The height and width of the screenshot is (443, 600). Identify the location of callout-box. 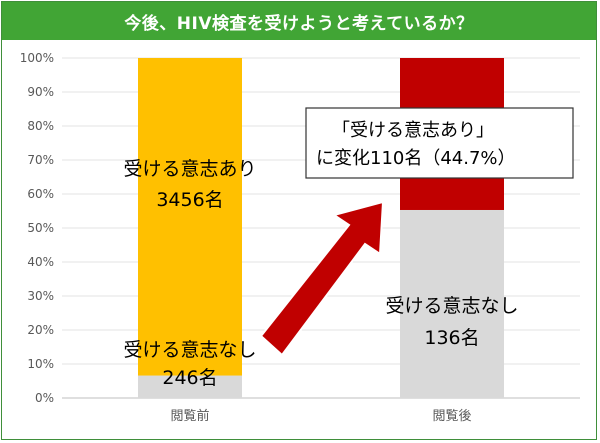
(439, 143).